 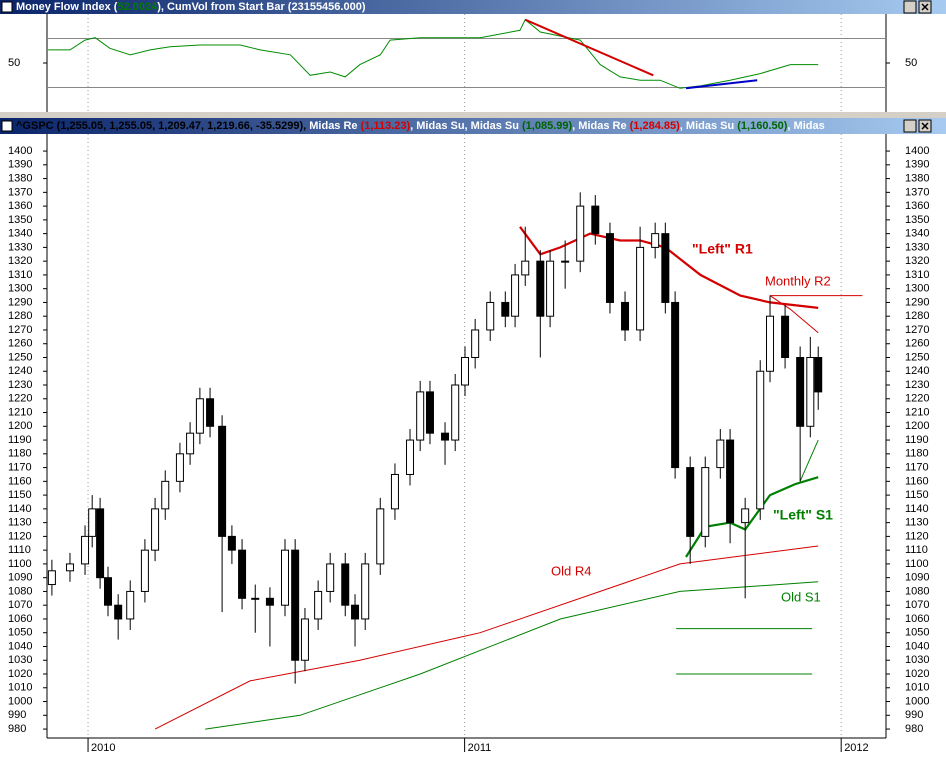 I want to click on y-tick-label-right: 1230, so click(x=917, y=385).